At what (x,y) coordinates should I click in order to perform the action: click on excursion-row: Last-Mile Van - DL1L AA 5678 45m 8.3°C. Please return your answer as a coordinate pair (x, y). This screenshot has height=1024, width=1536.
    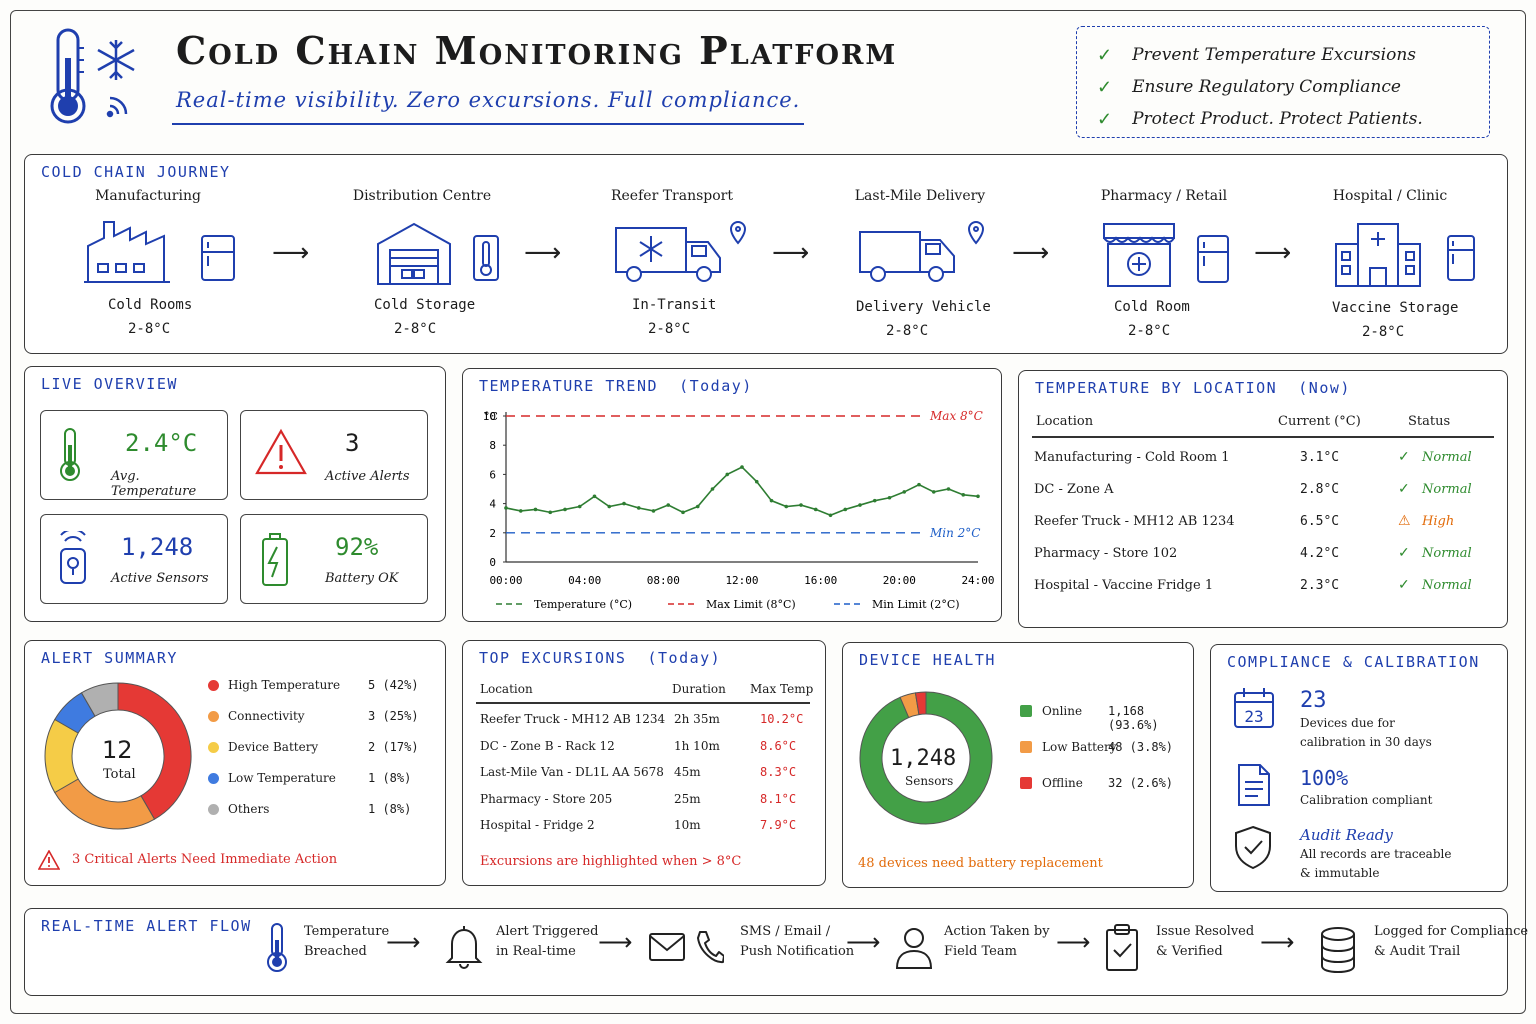
    Looking at the image, I should click on (645, 775).